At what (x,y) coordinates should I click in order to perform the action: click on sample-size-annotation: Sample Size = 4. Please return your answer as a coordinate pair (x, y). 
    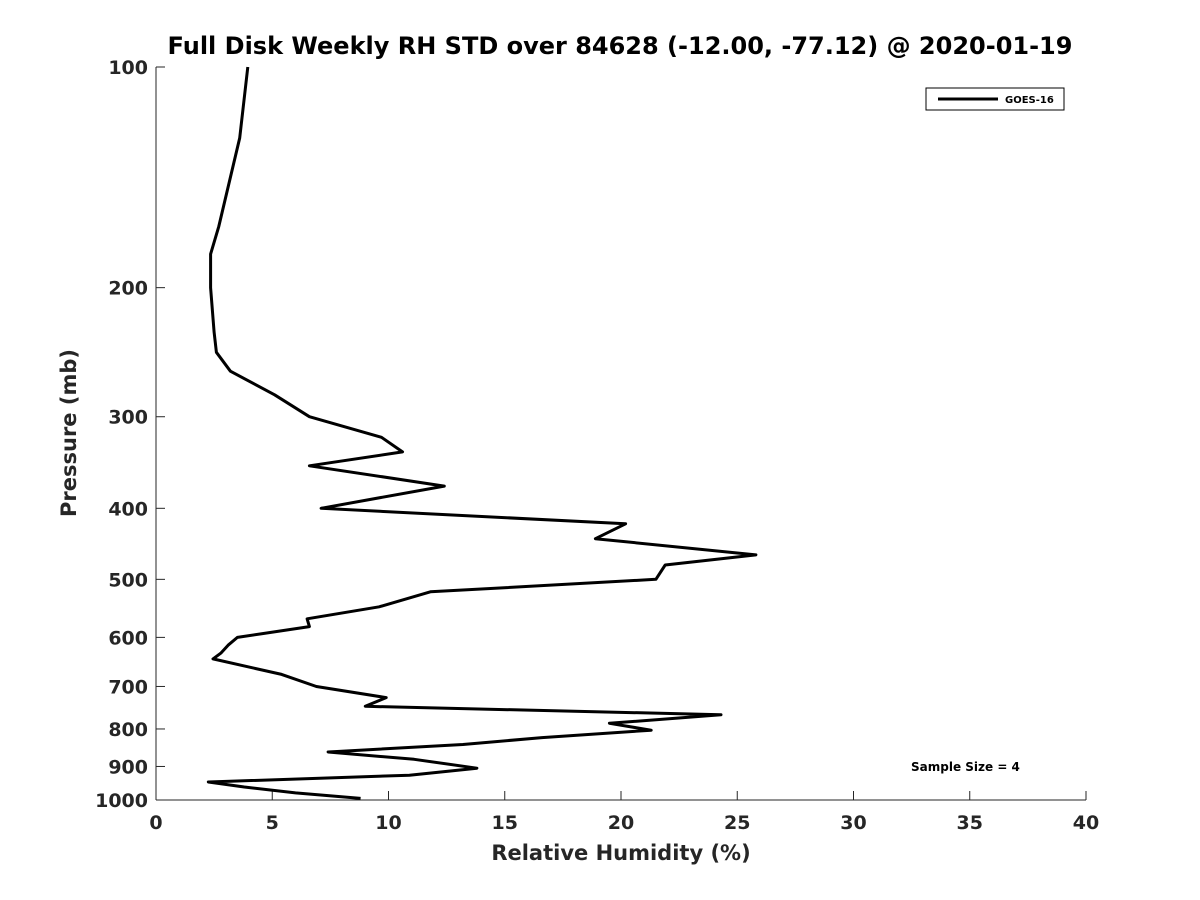
    Looking at the image, I should click on (965, 767).